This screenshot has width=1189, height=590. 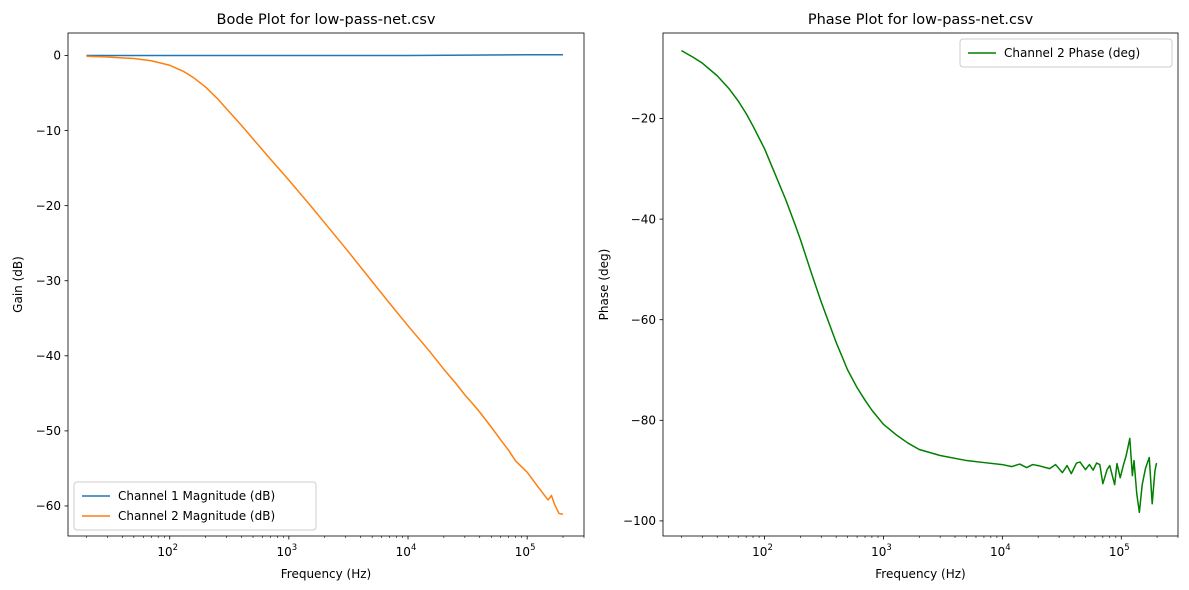 What do you see at coordinates (196, 516) in the screenshot?
I see `legend-label: Channel 2 Magnitude (dB)` at bounding box center [196, 516].